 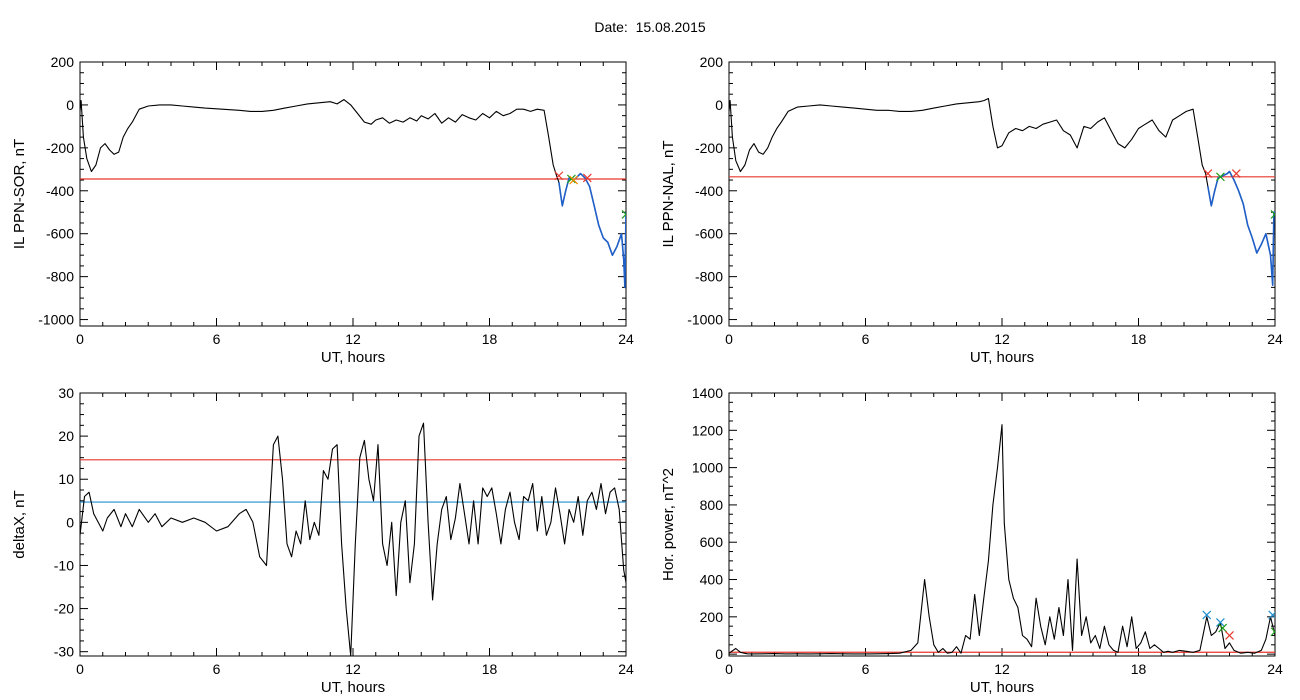 I want to click on date-header: Date: 15.08.2015, so click(x=650, y=27).